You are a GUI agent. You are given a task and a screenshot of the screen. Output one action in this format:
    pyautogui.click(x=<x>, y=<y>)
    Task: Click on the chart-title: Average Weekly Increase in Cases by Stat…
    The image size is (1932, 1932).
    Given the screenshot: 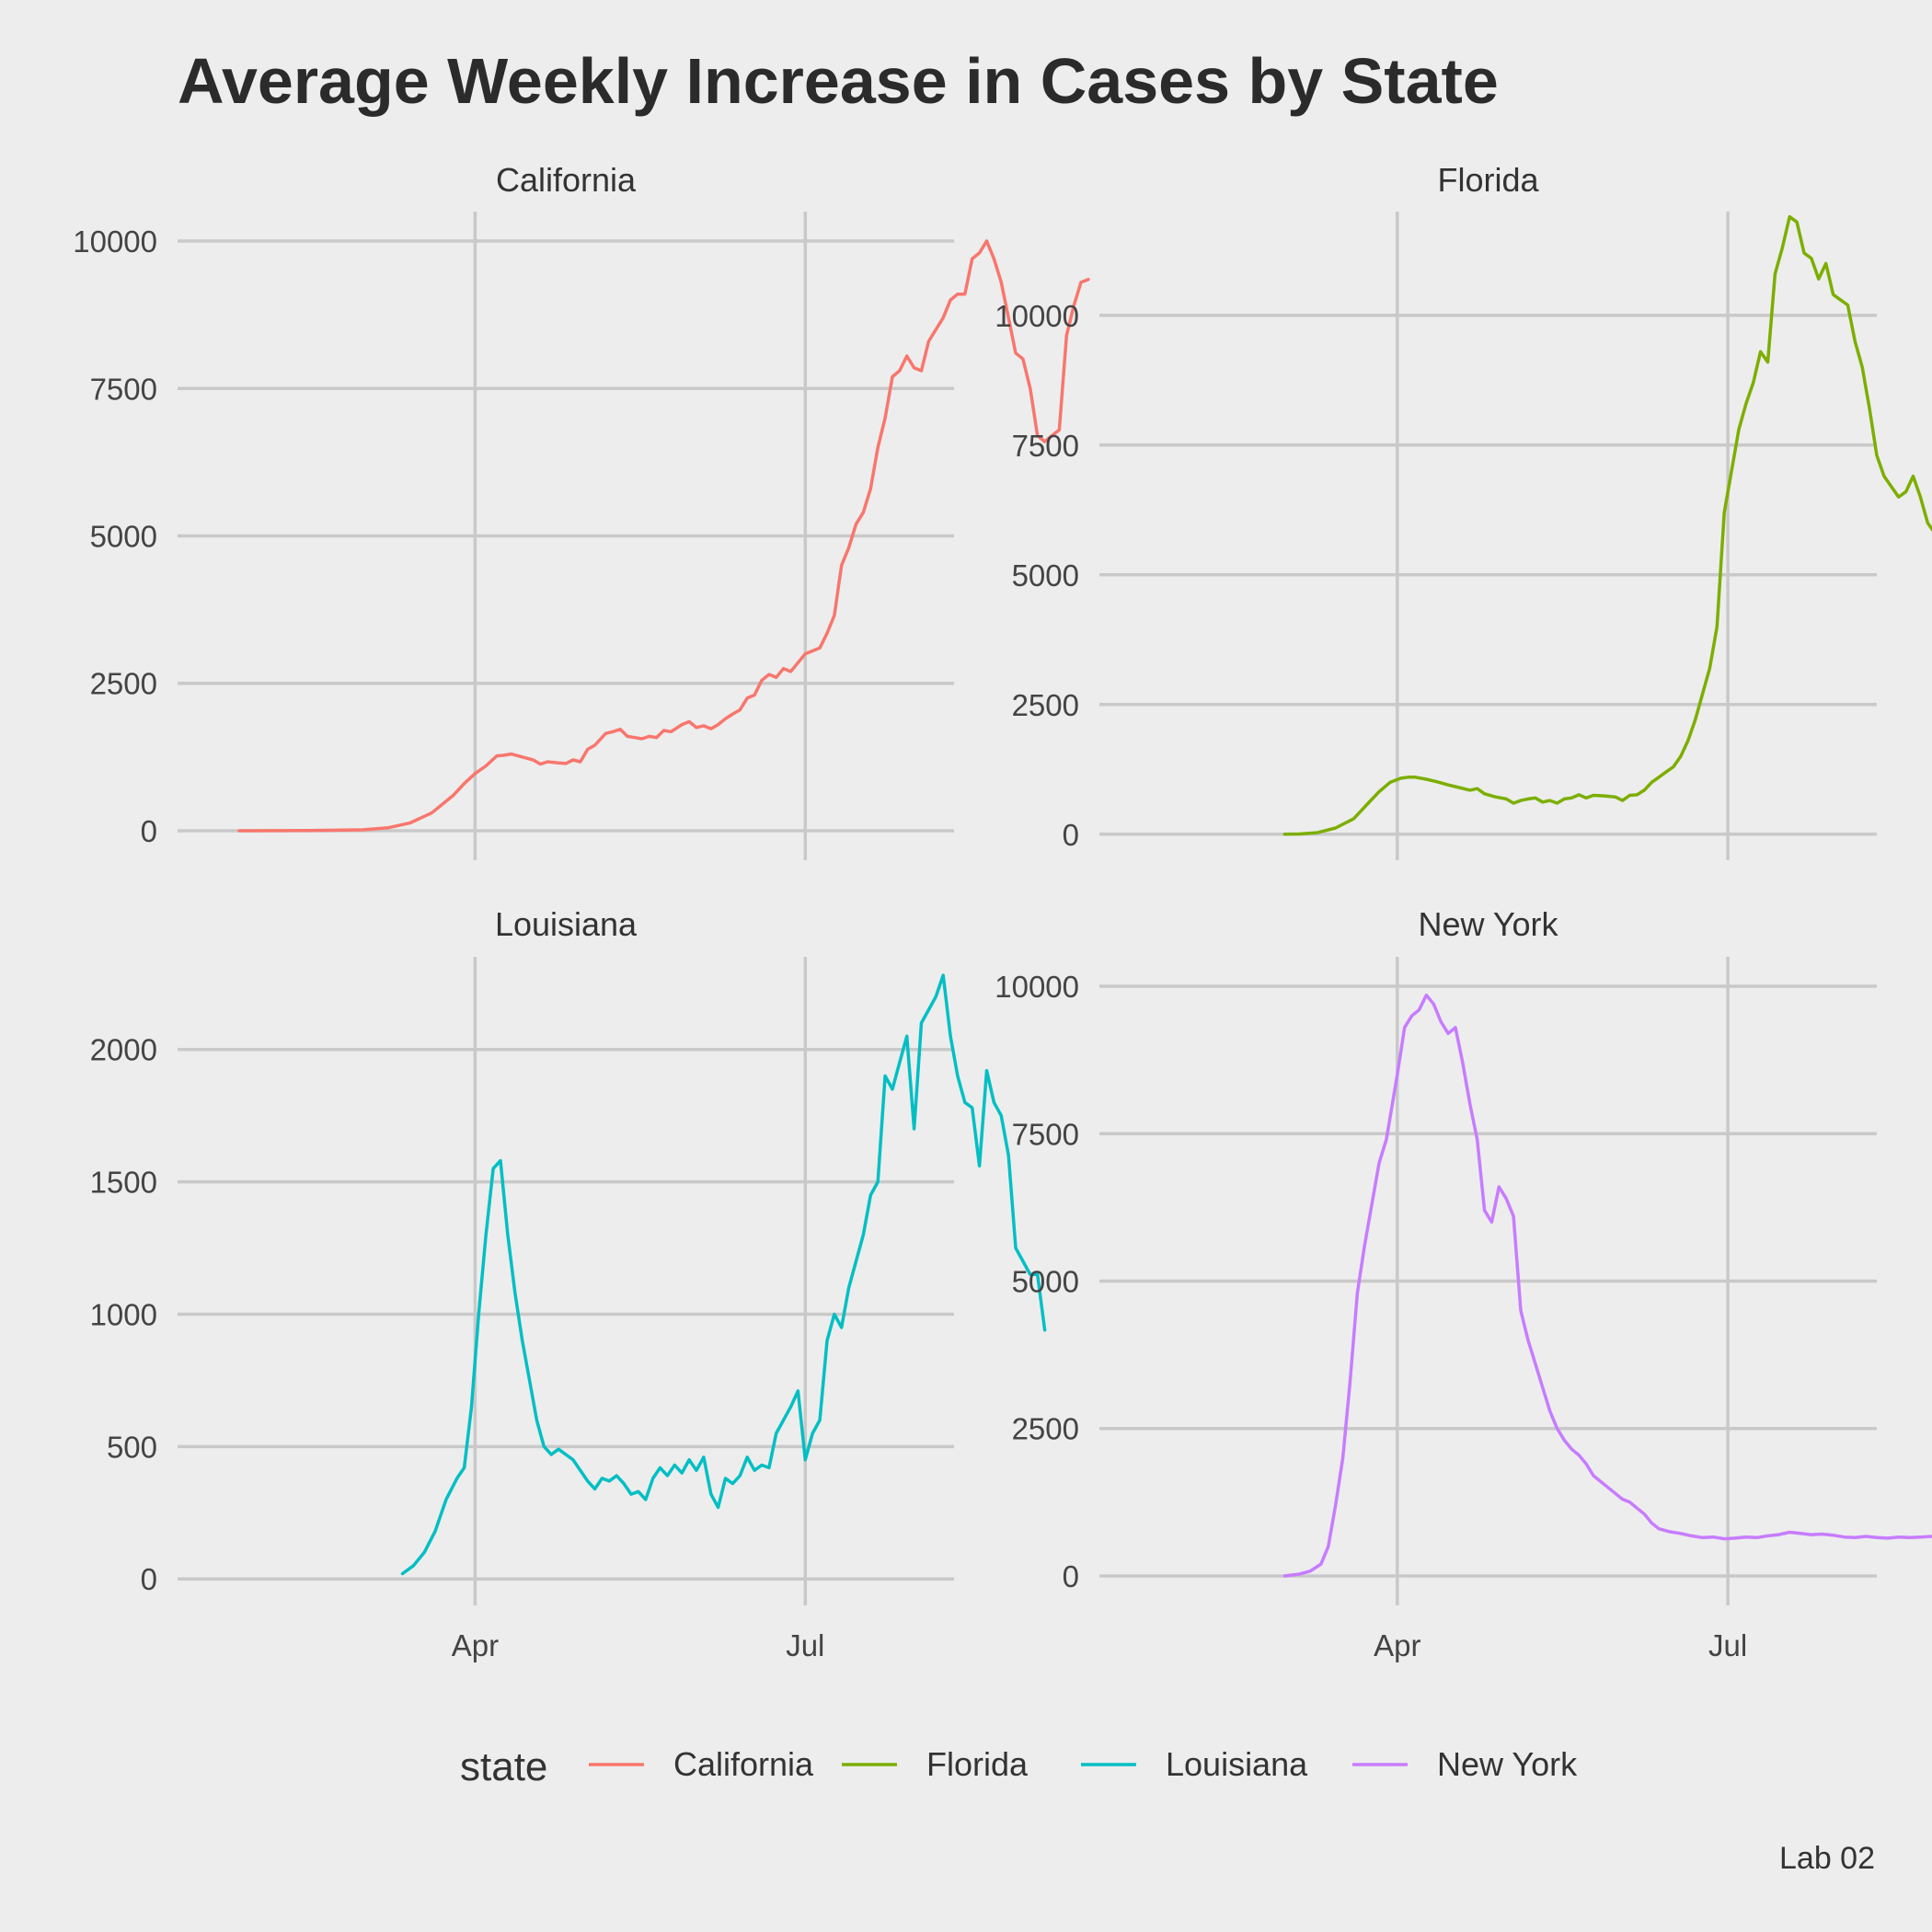 What is the action you would take?
    pyautogui.click(x=838, y=81)
    